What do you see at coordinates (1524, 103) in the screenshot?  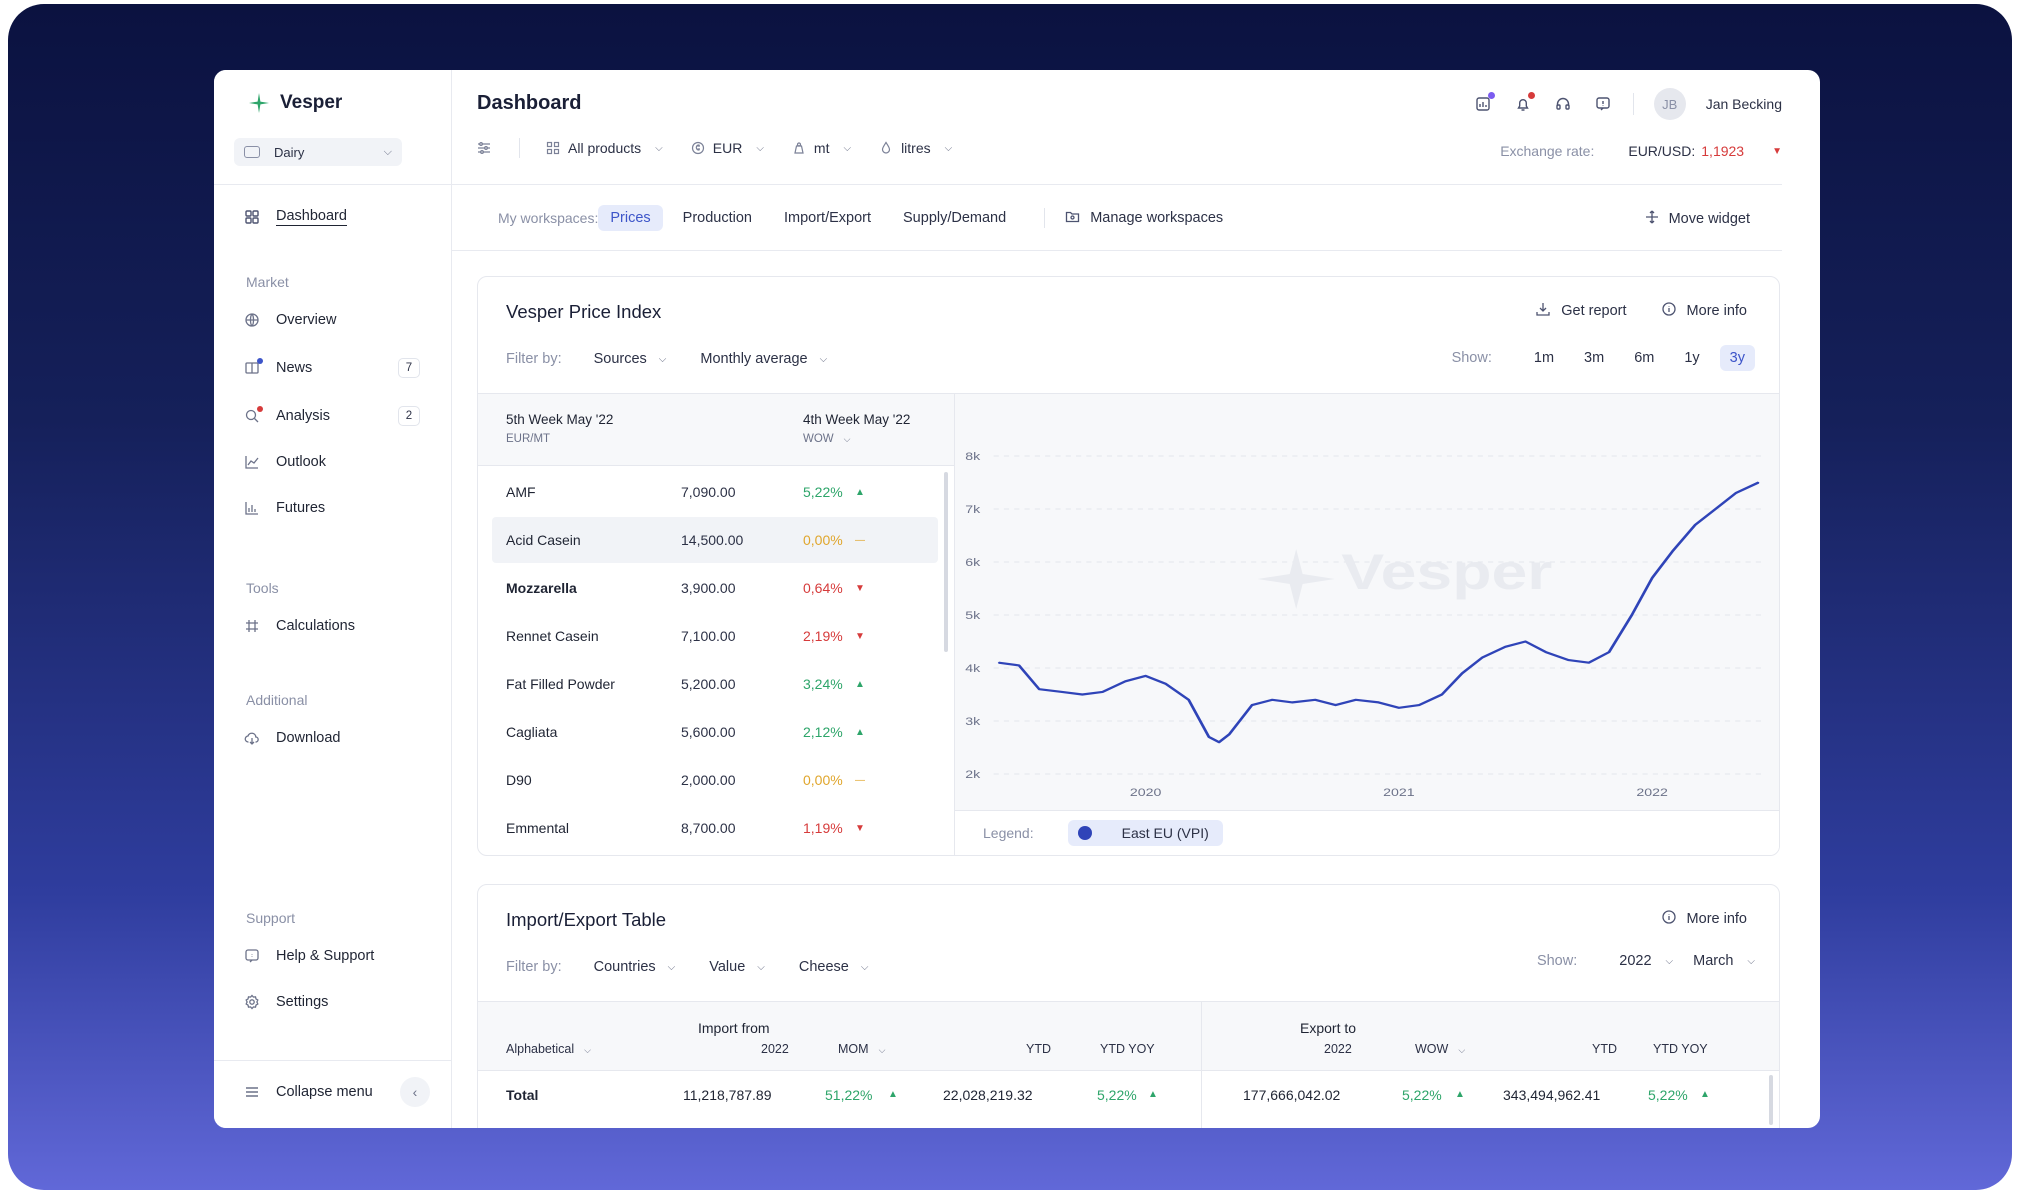 I see `bell-icon` at bounding box center [1524, 103].